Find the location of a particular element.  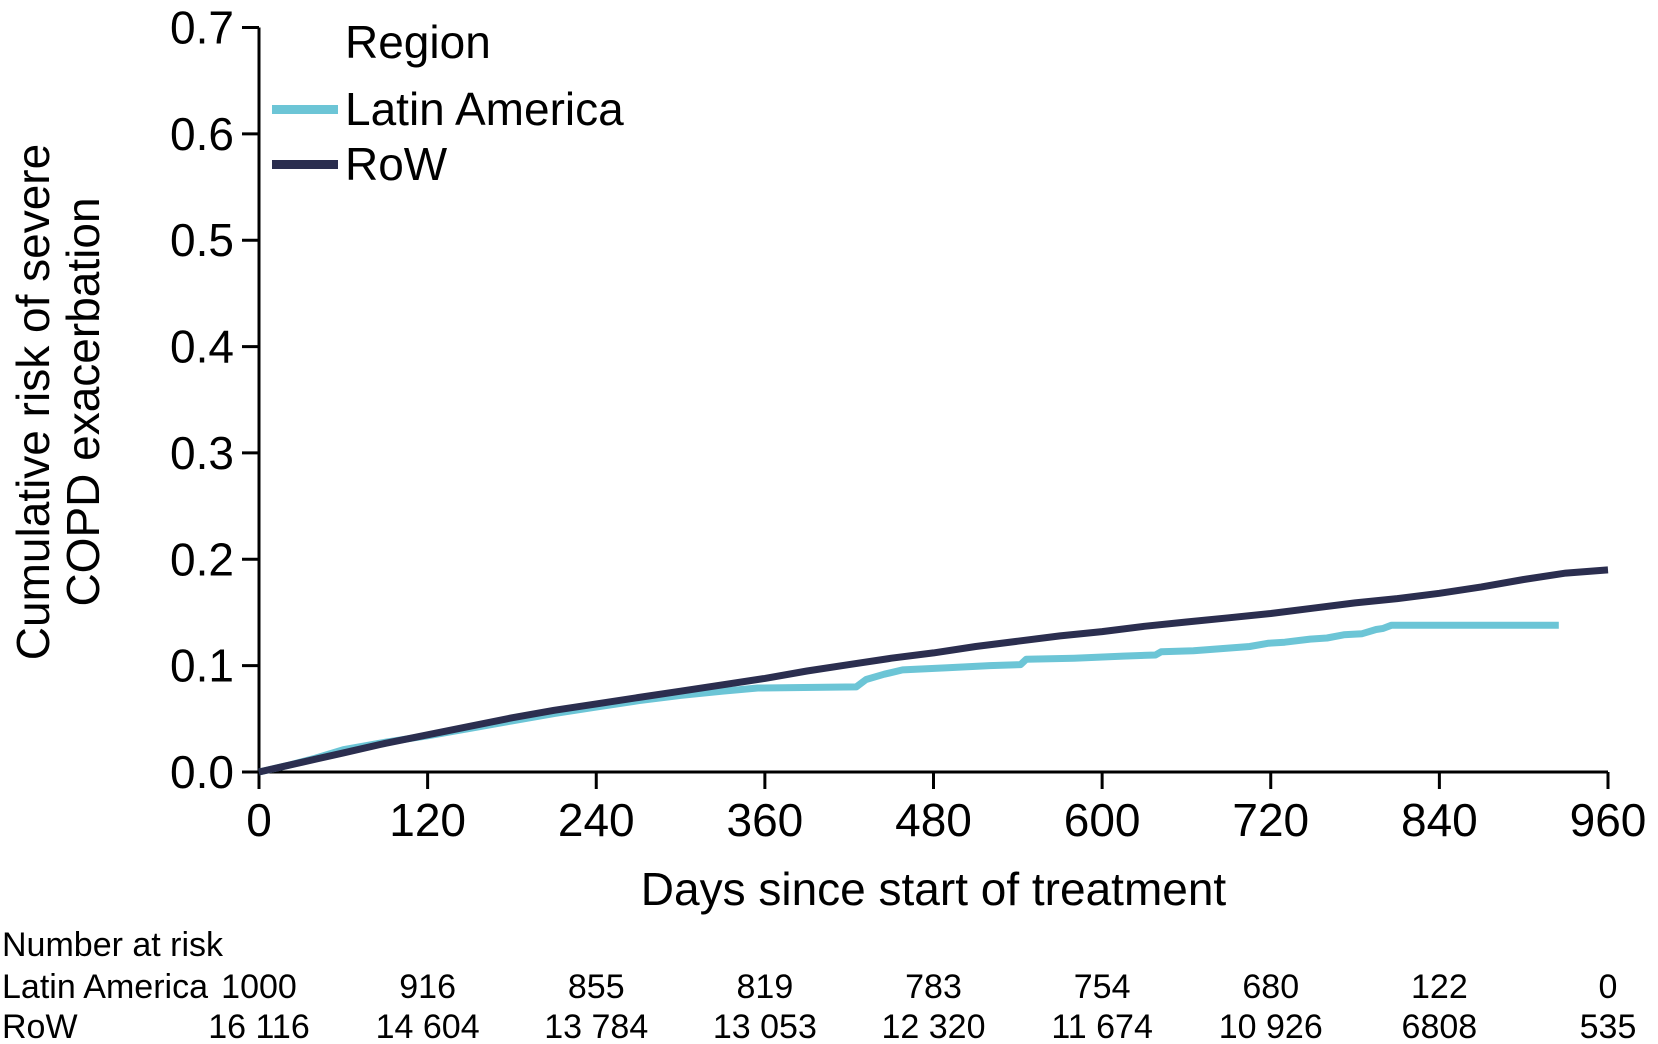

y-tick-label: 0.7 is located at coordinates (202, 28).